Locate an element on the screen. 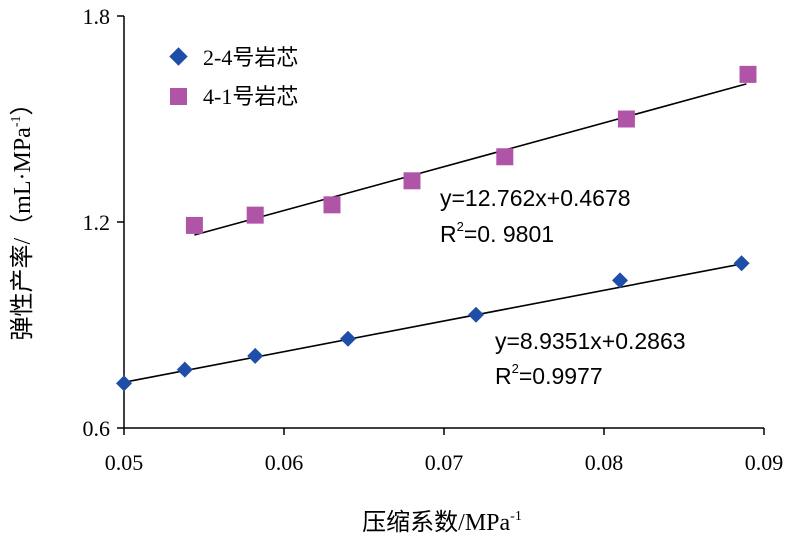  y-ticks: 0.6 1.2 1.8 is located at coordinates (103, 222).